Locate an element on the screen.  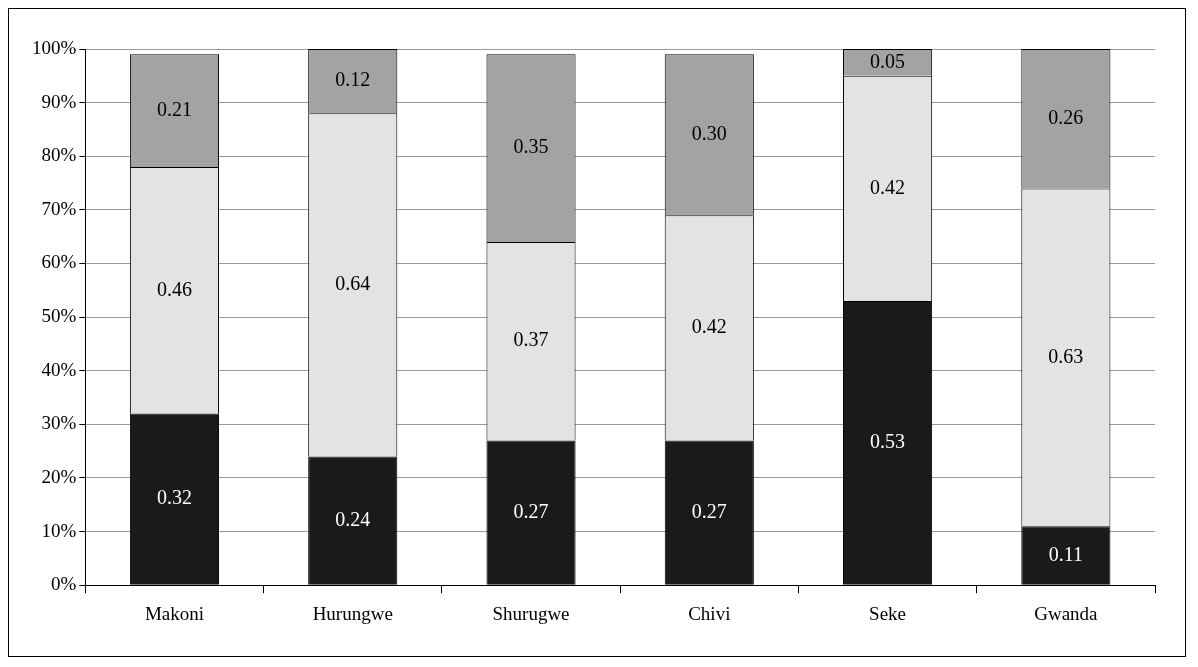
y-tick-label: 50% is located at coordinates (59, 316).